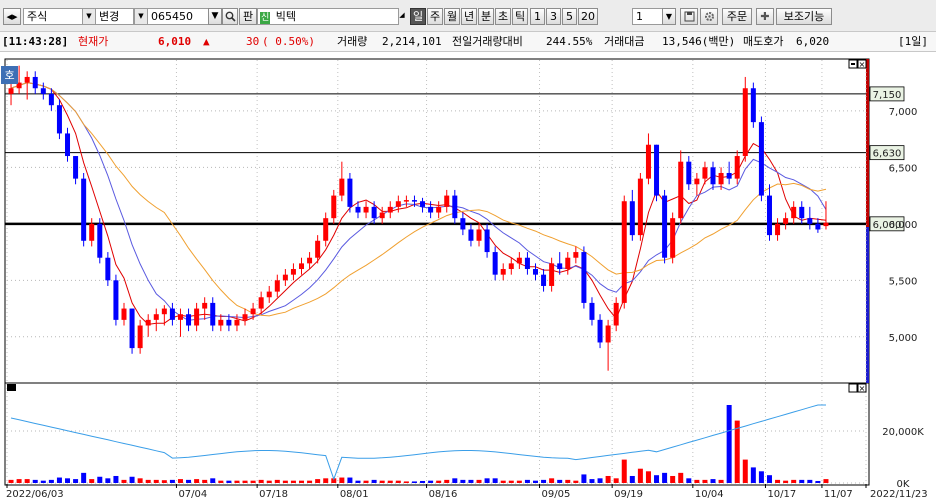  Describe the element at coordinates (11, 387) in the screenshot. I see `volume-pane-handle` at that location.